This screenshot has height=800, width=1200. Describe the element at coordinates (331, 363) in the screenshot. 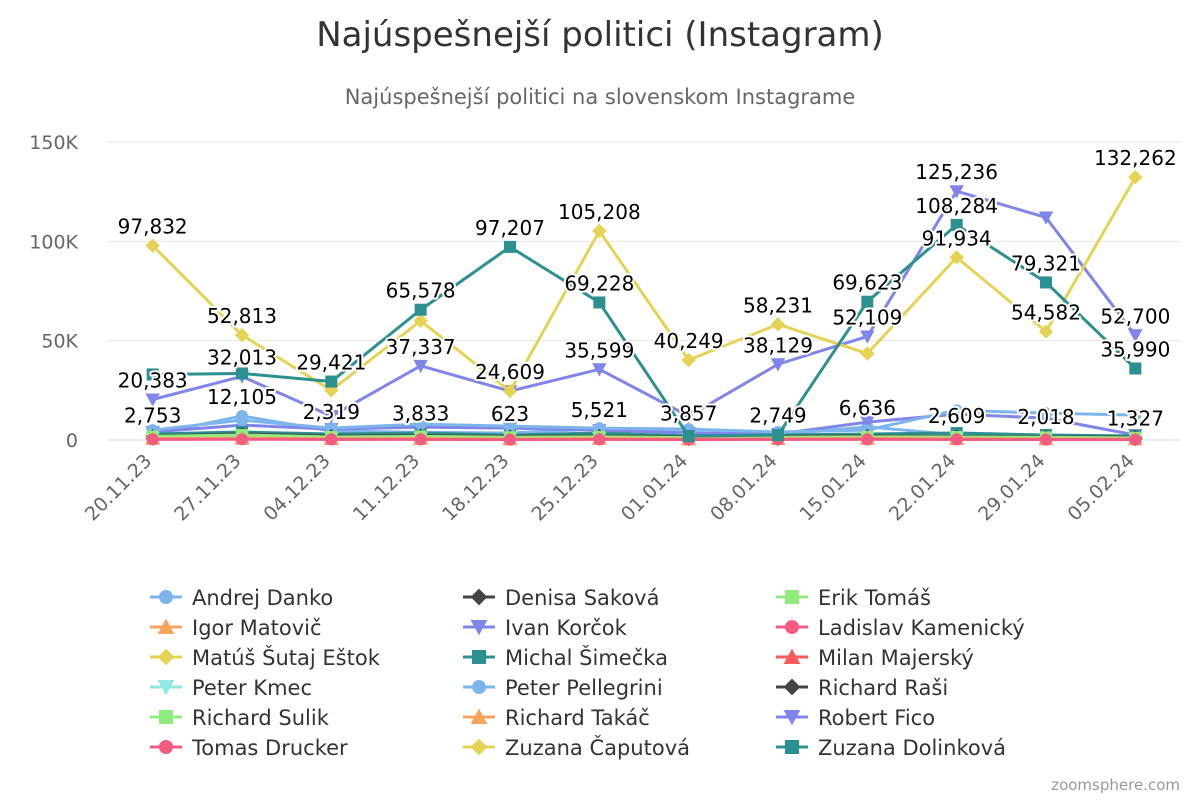

I see `data-label: 29,421` at that location.